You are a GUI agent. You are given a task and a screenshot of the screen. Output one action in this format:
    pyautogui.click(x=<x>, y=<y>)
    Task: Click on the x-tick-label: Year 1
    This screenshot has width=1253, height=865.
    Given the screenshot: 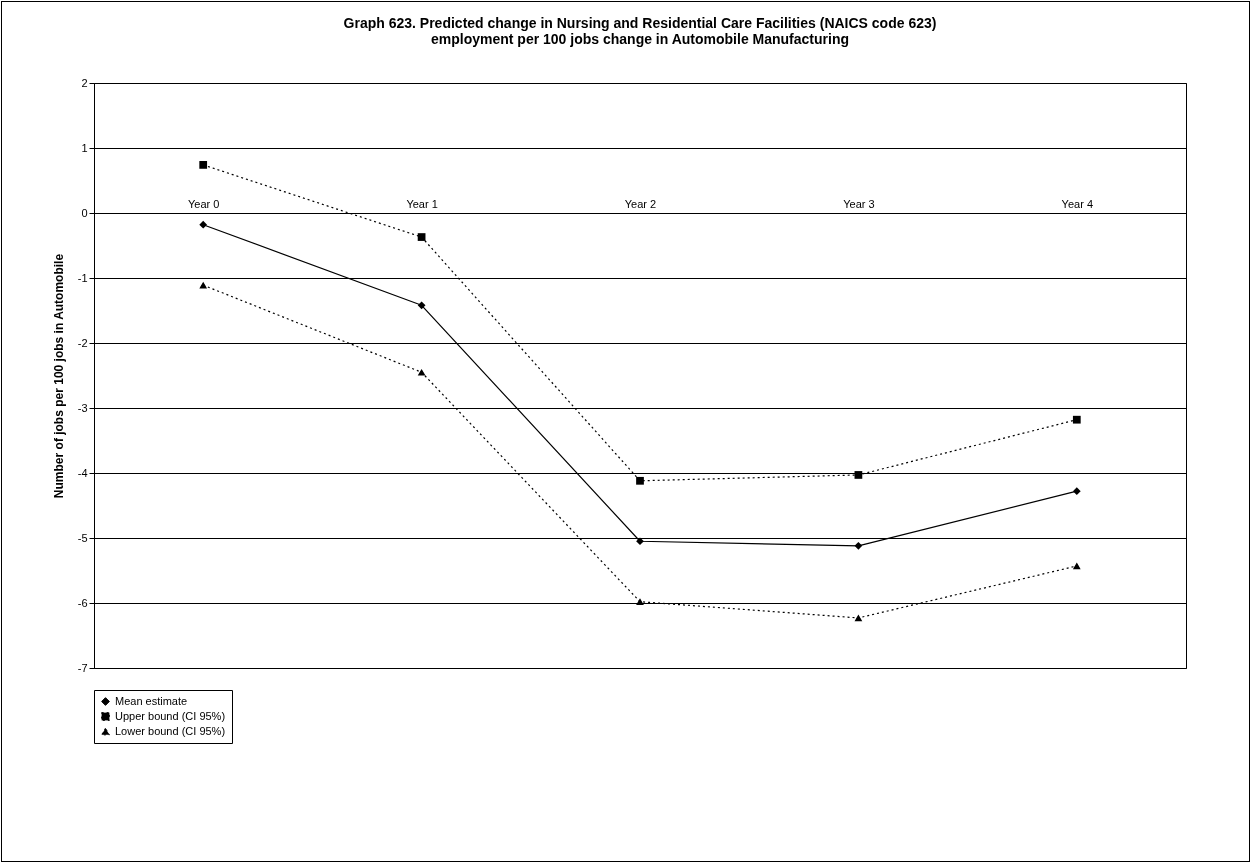 What is the action you would take?
    pyautogui.click(x=422, y=203)
    